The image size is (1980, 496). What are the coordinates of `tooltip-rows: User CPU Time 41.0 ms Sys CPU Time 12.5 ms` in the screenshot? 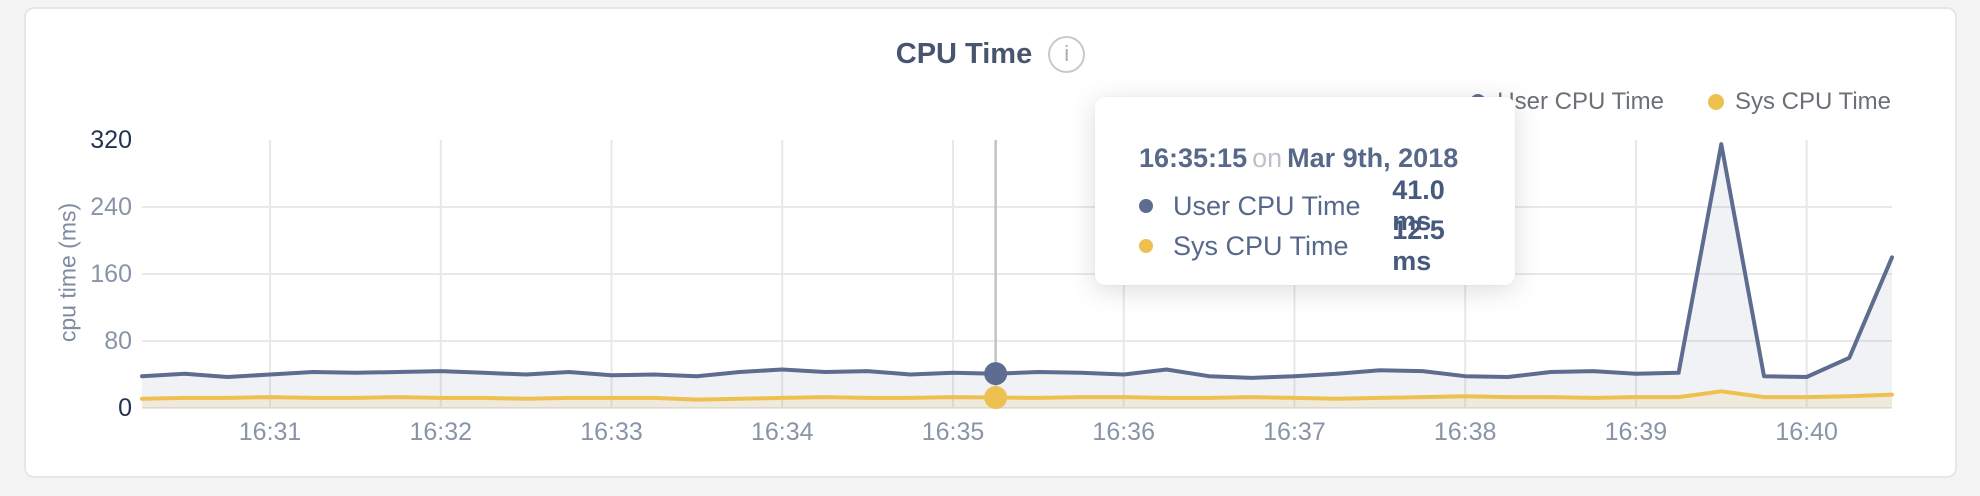 It's located at (1315, 225).